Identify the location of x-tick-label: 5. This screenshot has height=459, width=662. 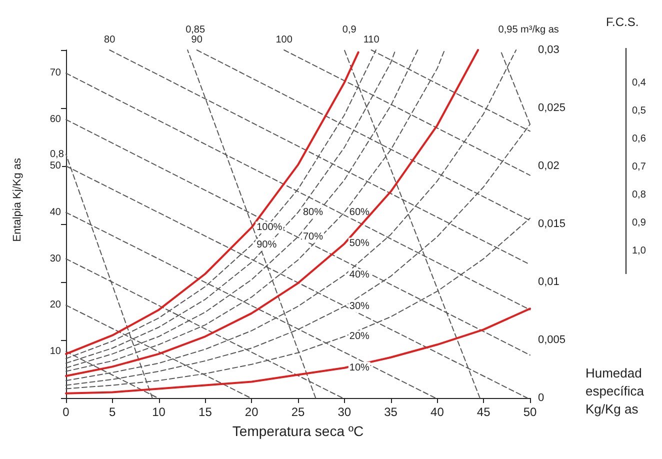
(112, 412).